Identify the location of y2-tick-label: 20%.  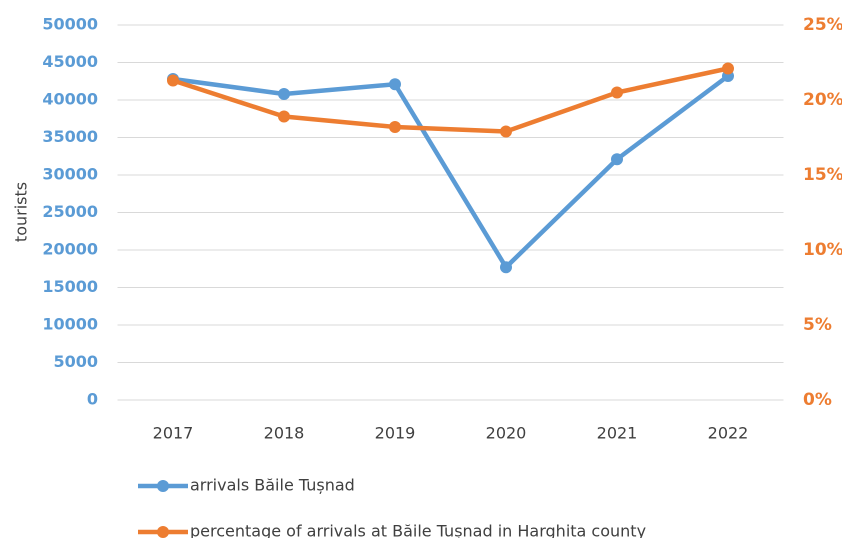
(822, 100).